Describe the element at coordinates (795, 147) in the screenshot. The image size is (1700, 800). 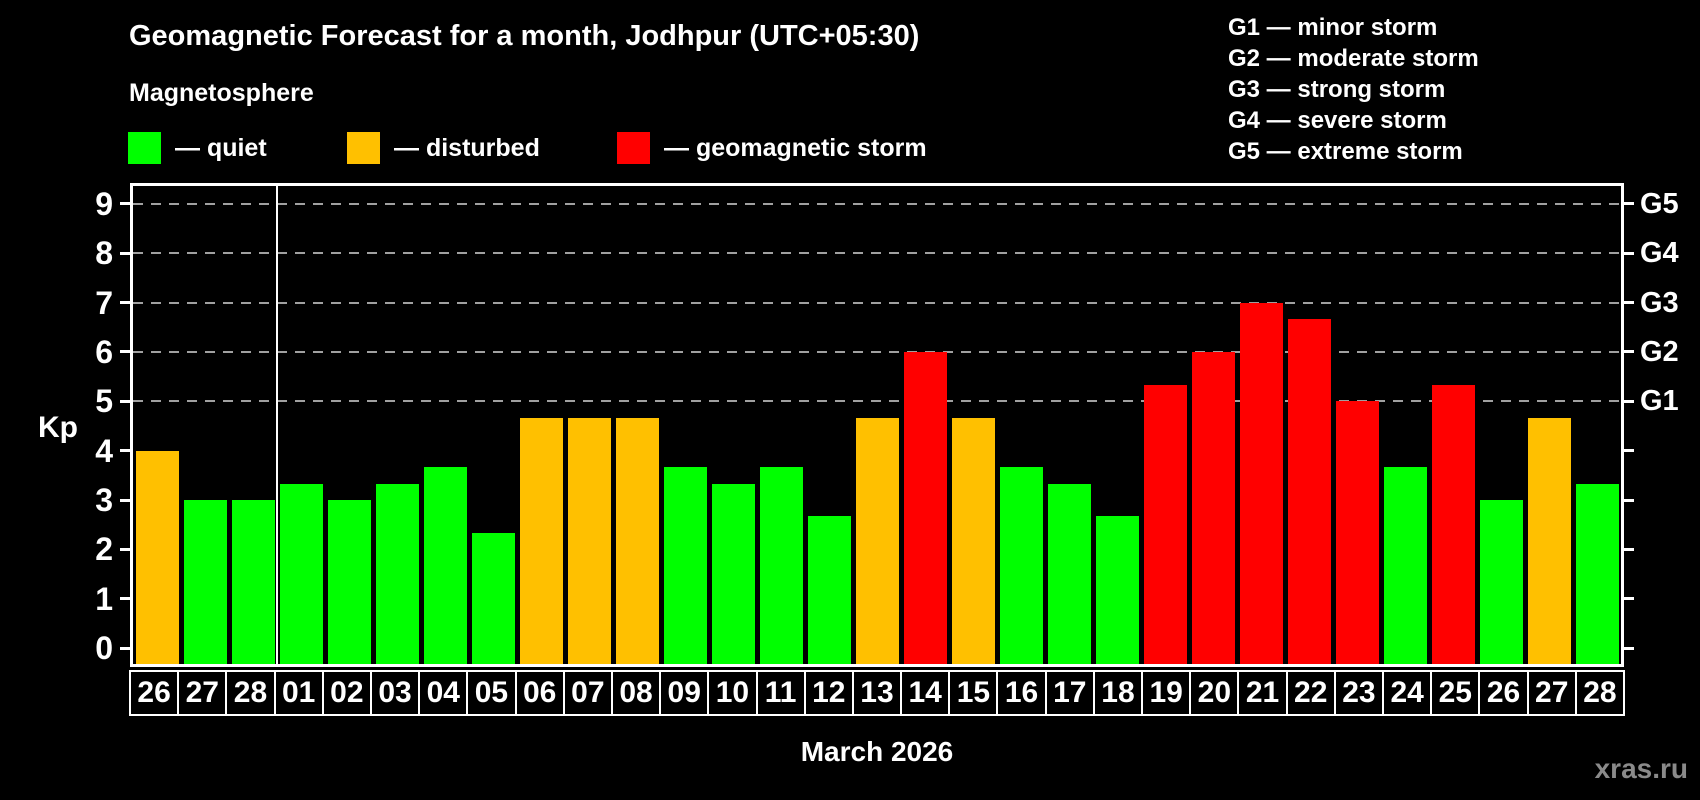
I see `legend-label-storm: — geomagnetic storm` at that location.